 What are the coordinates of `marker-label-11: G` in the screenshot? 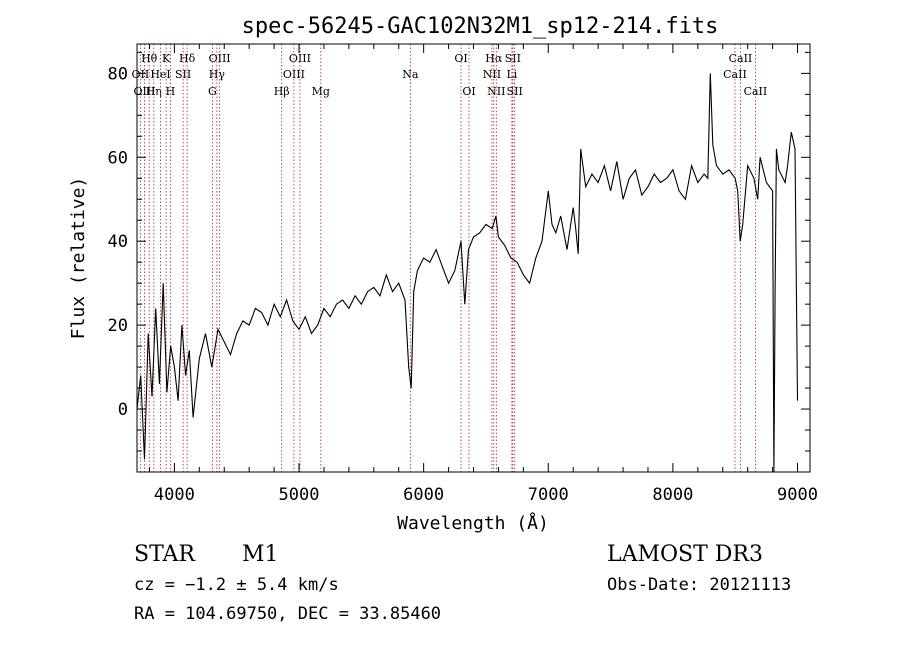 It's located at (212, 91).